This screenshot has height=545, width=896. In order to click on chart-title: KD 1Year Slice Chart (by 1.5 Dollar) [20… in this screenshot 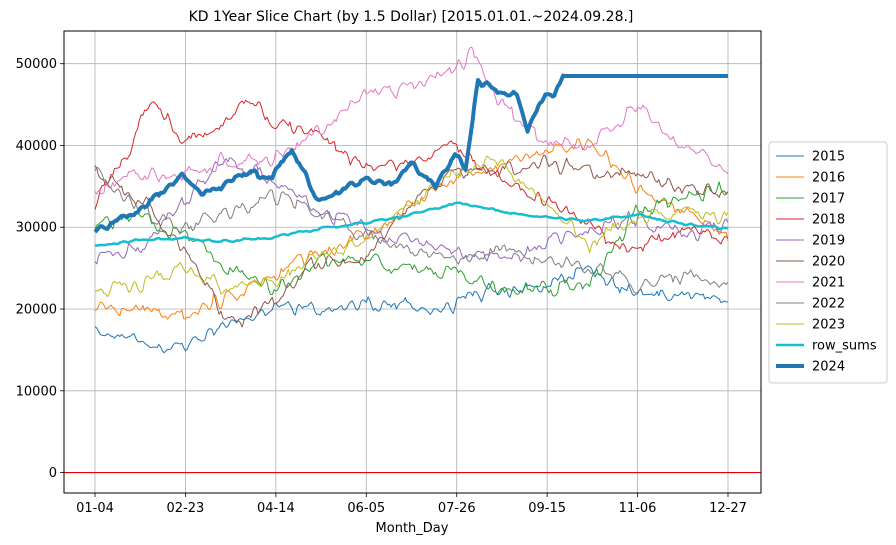, I will do `click(411, 17)`.